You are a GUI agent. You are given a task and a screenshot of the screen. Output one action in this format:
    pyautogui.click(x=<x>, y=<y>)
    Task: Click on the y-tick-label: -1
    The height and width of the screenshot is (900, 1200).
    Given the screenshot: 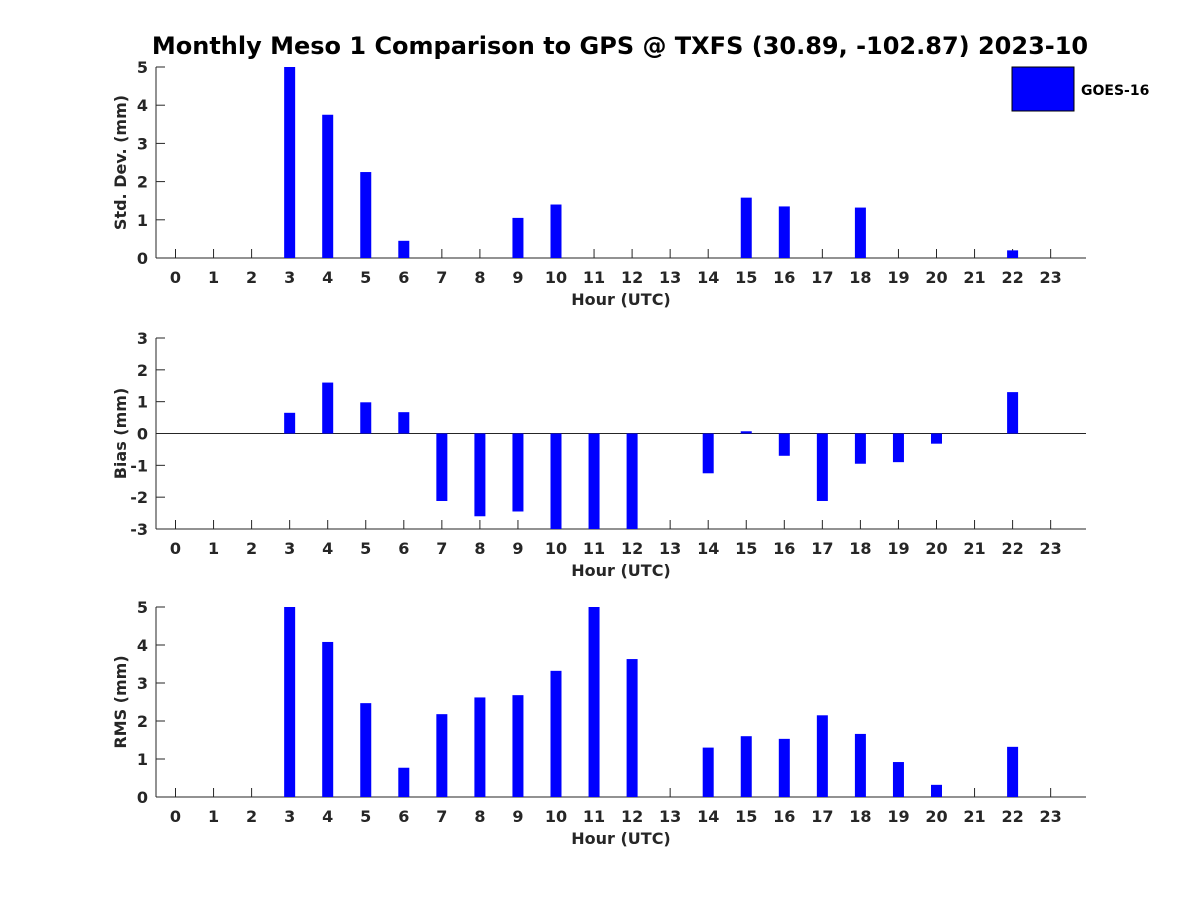 What is the action you would take?
    pyautogui.click(x=139, y=465)
    